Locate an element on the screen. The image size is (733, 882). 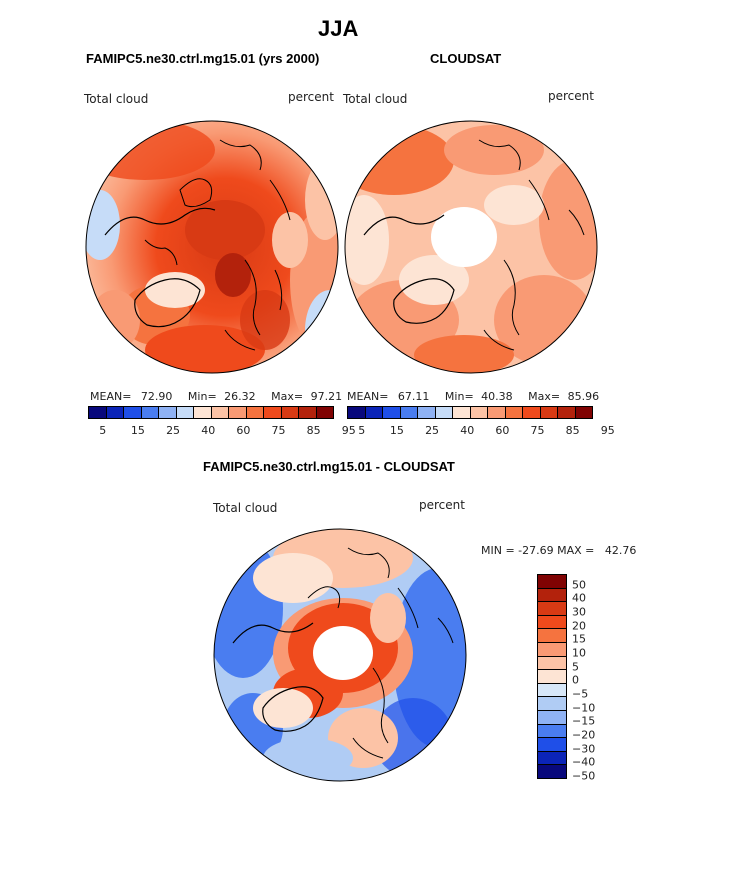
left-colorbar-labels: 5 15 25 40 60 75 85 95 is located at coordinates (222, 431).